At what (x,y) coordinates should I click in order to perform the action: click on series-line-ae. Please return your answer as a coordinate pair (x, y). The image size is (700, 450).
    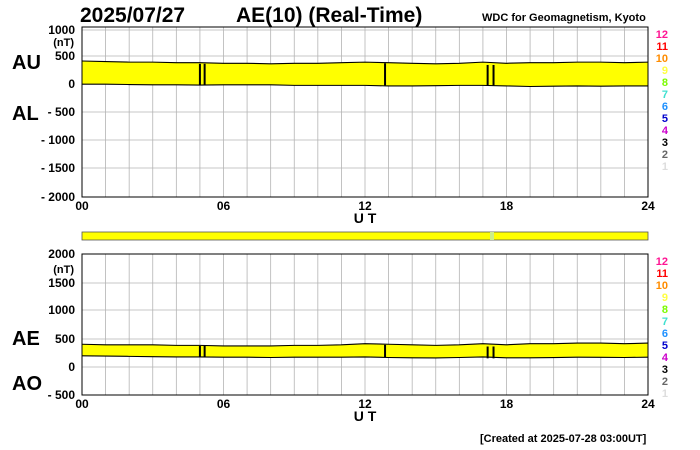
    Looking at the image, I should click on (365, 344).